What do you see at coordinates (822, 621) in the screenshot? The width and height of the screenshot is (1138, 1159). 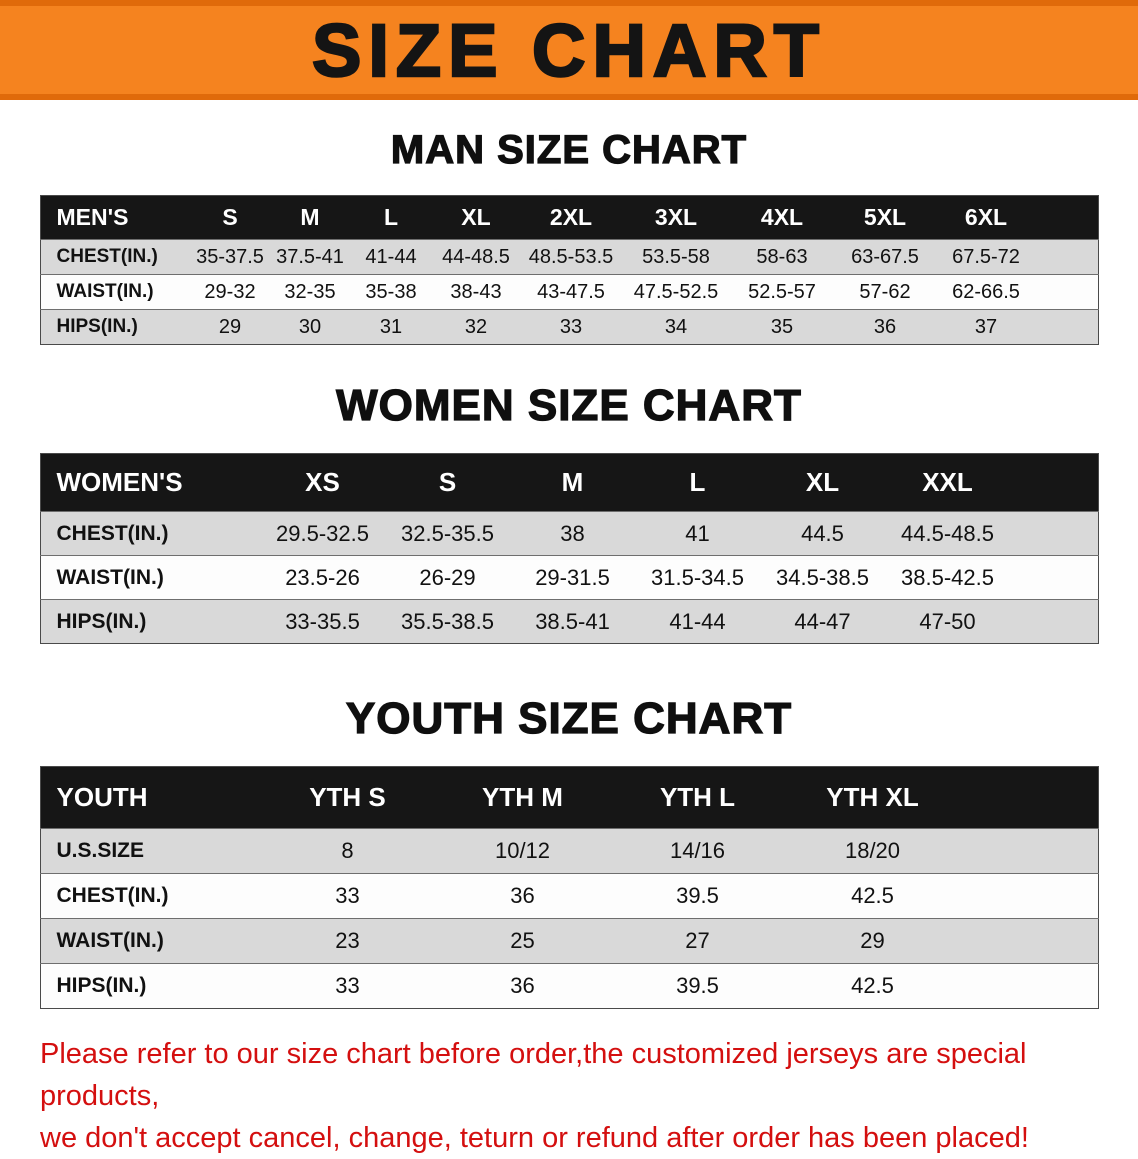 I see `size-value-cell: 44-47` at bounding box center [822, 621].